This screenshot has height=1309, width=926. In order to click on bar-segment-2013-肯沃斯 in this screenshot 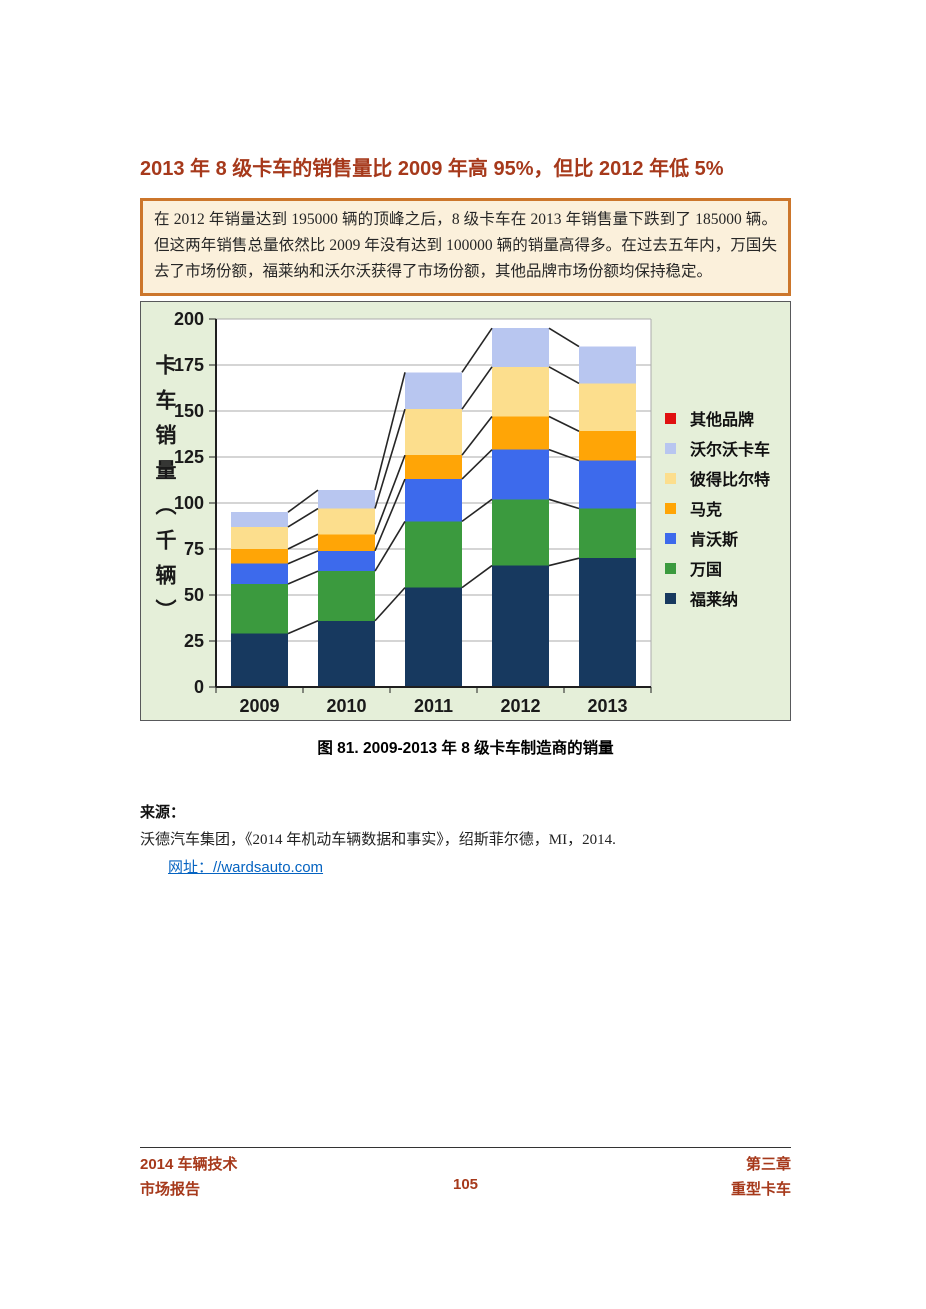, I will do `click(607, 484)`.